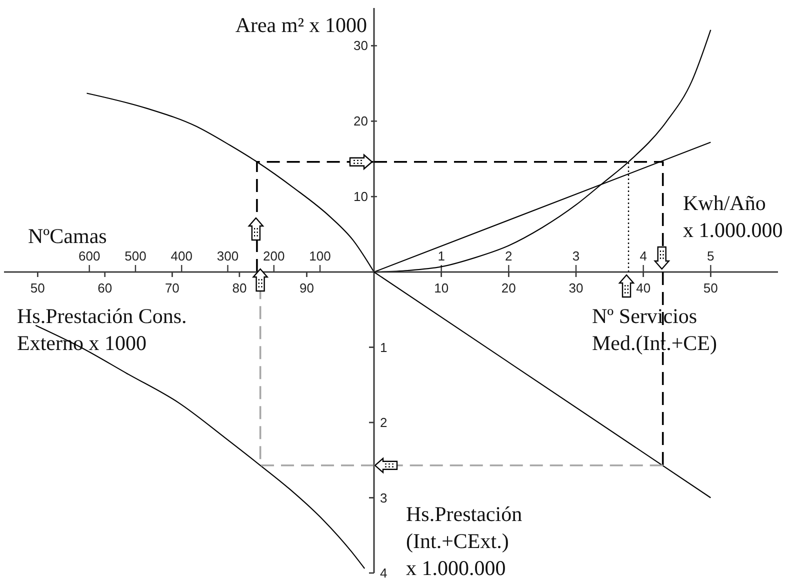  Describe the element at coordinates (576, 256) in the screenshot. I see `x2-tick-label: 3` at that location.